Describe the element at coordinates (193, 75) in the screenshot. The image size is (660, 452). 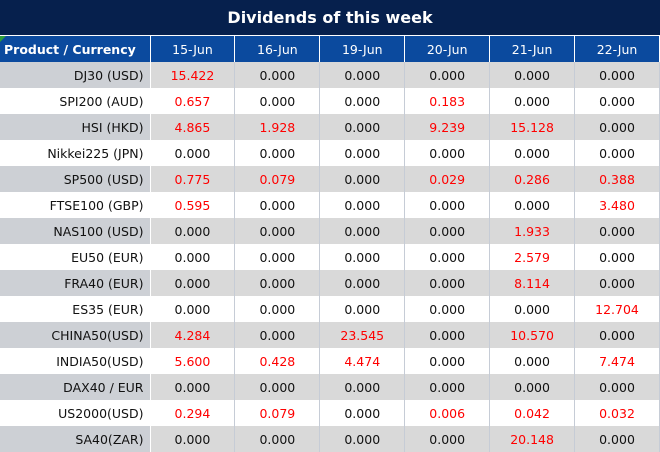
I see `dividend-value: 15.422` at that location.